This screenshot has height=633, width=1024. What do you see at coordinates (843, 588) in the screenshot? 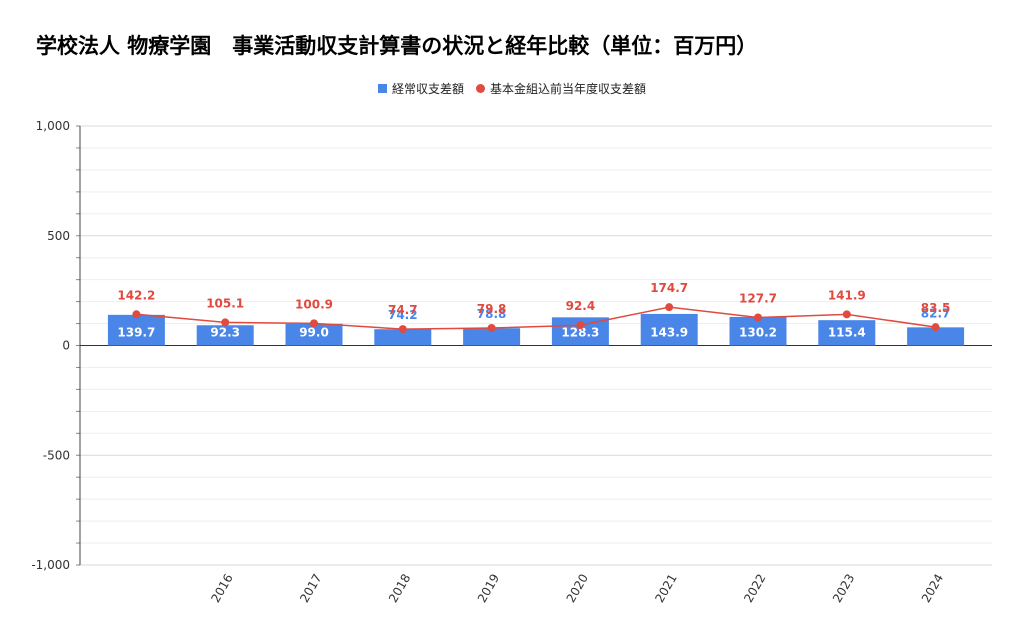
I see `x-tick-label: 2023` at bounding box center [843, 588].